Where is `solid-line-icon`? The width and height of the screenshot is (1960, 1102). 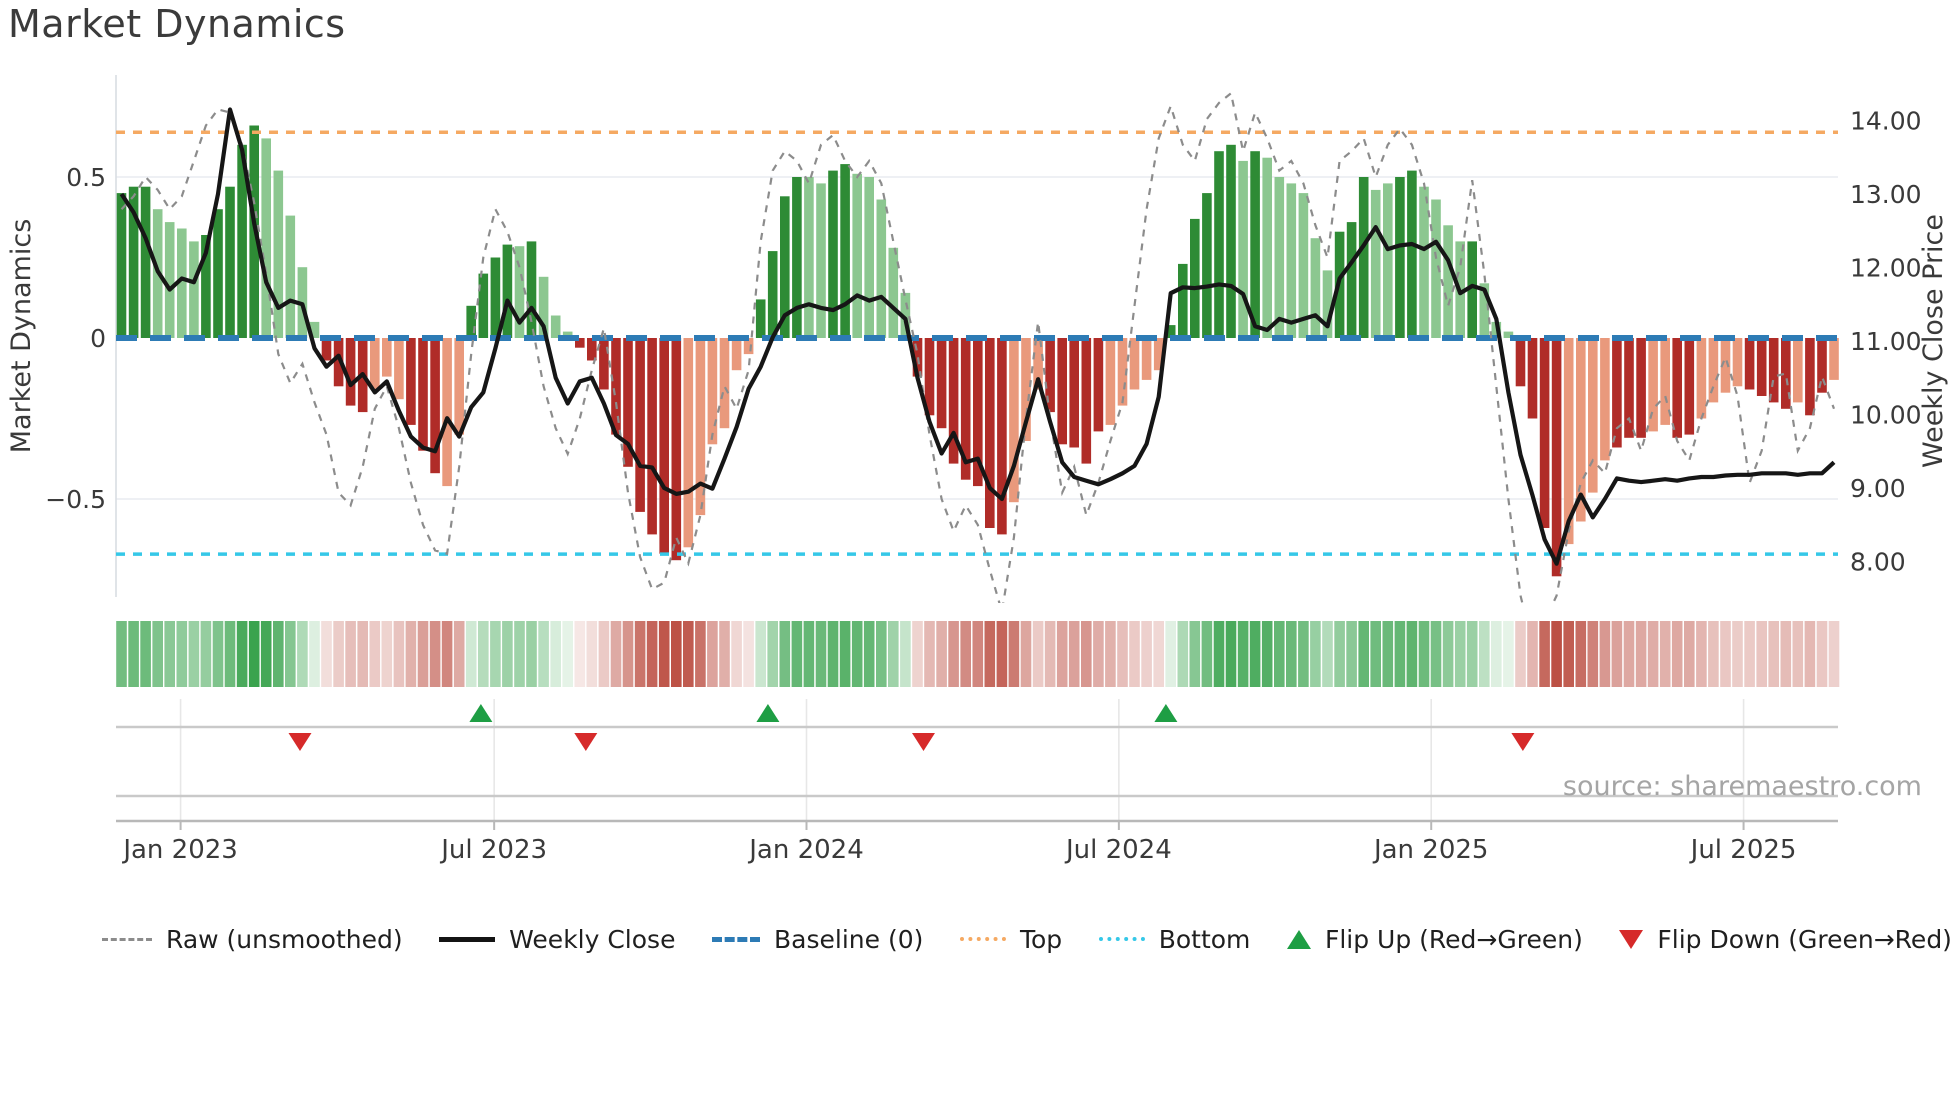 solid-line-icon is located at coordinates (467, 939).